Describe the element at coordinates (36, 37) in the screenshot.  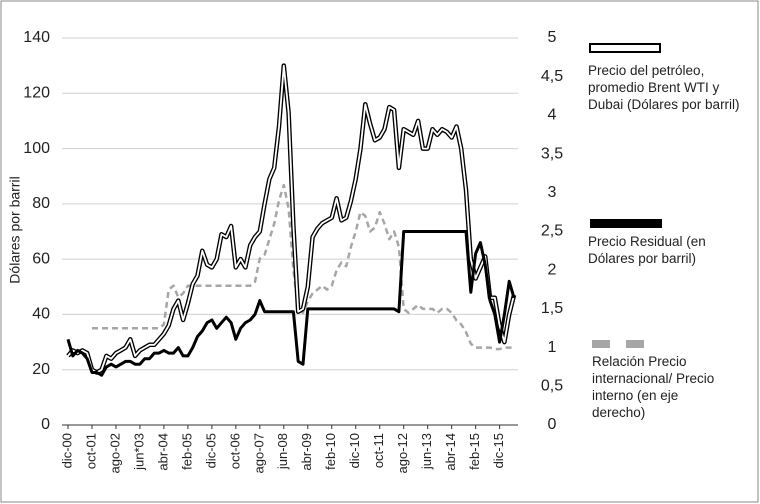
I see `y-tick-label: 140` at that location.